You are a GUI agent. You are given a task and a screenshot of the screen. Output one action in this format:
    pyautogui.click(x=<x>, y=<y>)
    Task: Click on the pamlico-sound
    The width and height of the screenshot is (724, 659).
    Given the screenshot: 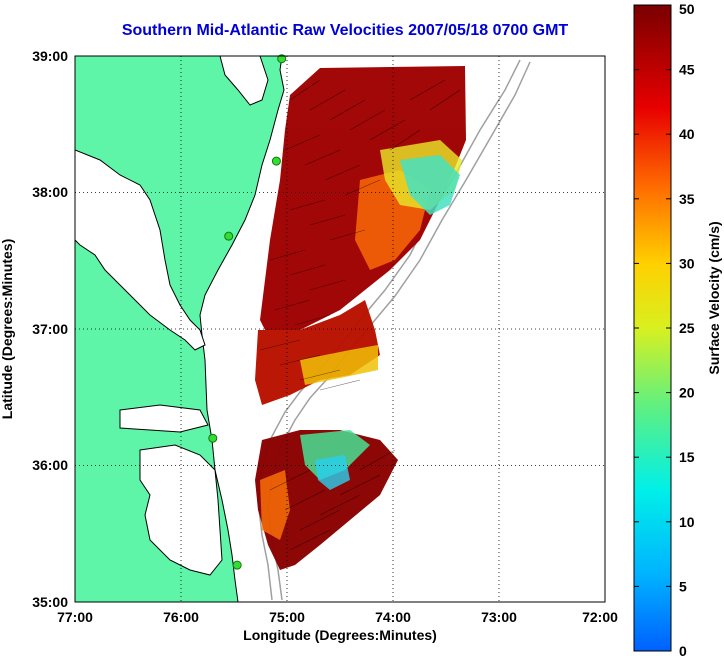 What is the action you would take?
    pyautogui.click(x=181, y=510)
    